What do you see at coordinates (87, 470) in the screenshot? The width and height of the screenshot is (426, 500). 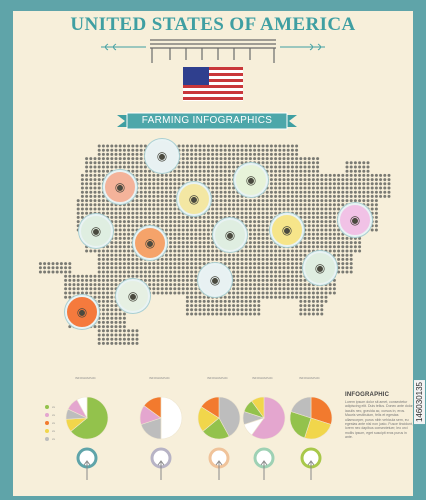 I see `up-arrow-icon` at bounding box center [87, 470].